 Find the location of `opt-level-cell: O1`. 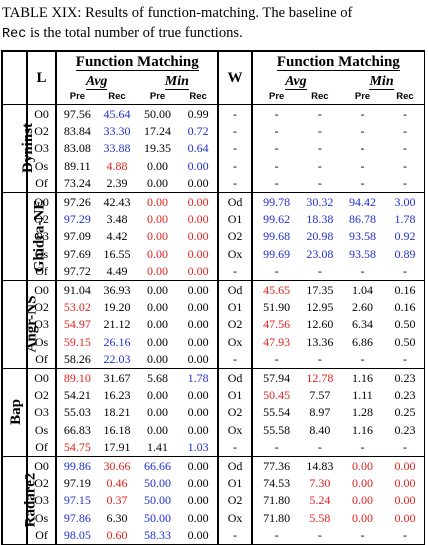

opt-level-cell: O1 is located at coordinates (234, 483).